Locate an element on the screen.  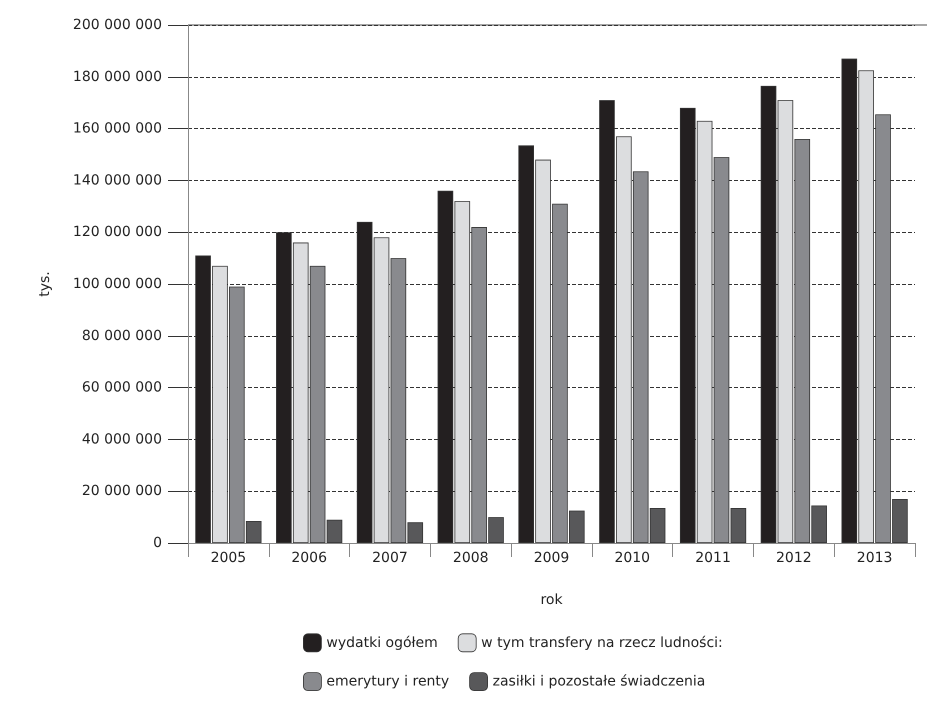
y-tick-label: 40 000 000 is located at coordinates (122, 439).